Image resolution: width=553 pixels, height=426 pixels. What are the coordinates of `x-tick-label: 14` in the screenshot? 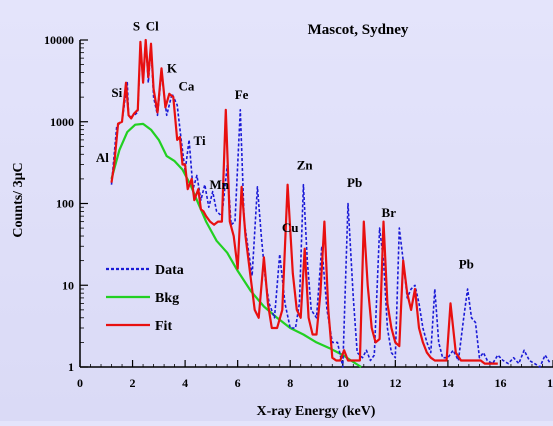 It's located at (448, 383).